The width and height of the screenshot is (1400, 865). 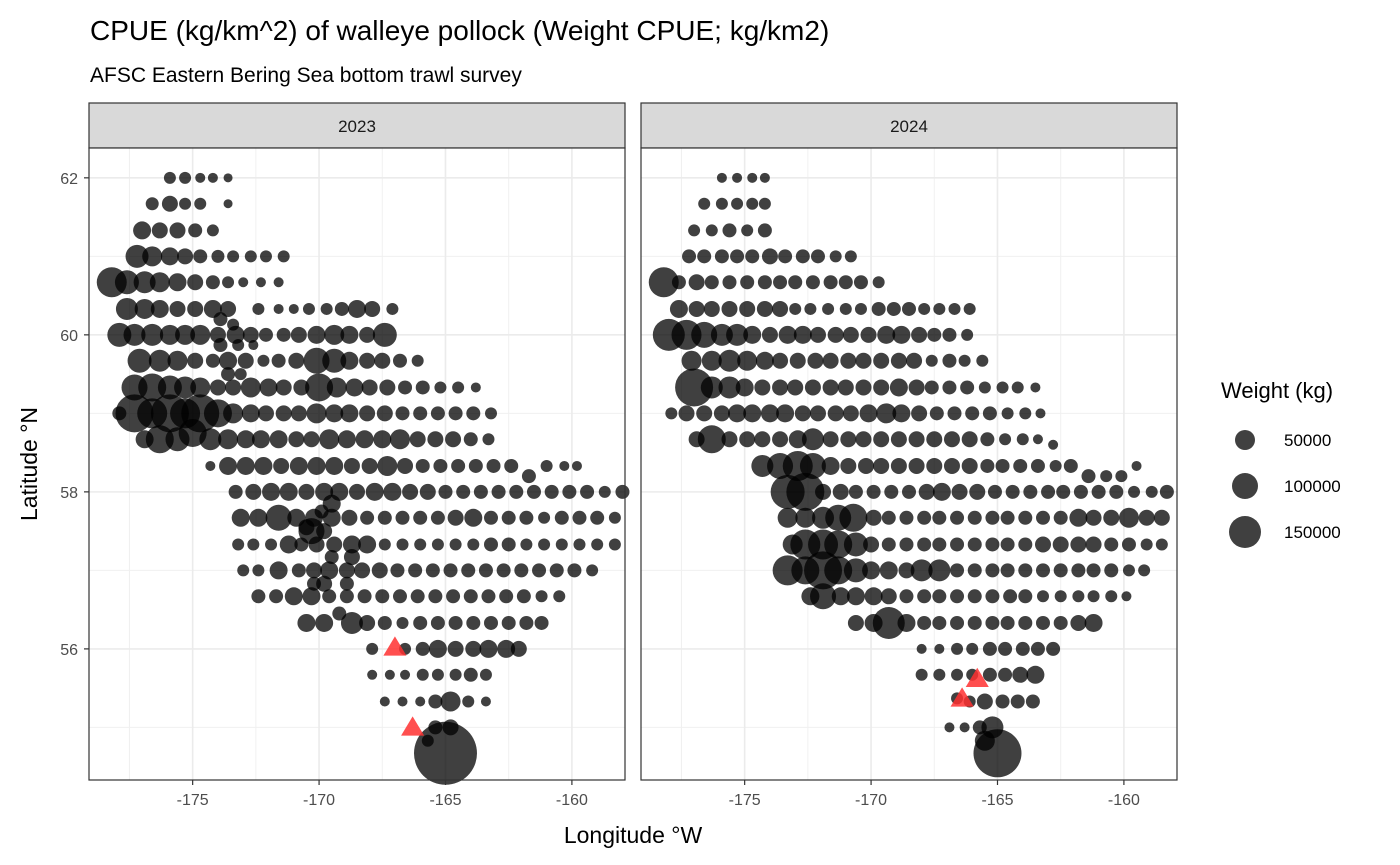 What do you see at coordinates (962, 697) in the screenshot?
I see `station-triangle-marker` at bounding box center [962, 697].